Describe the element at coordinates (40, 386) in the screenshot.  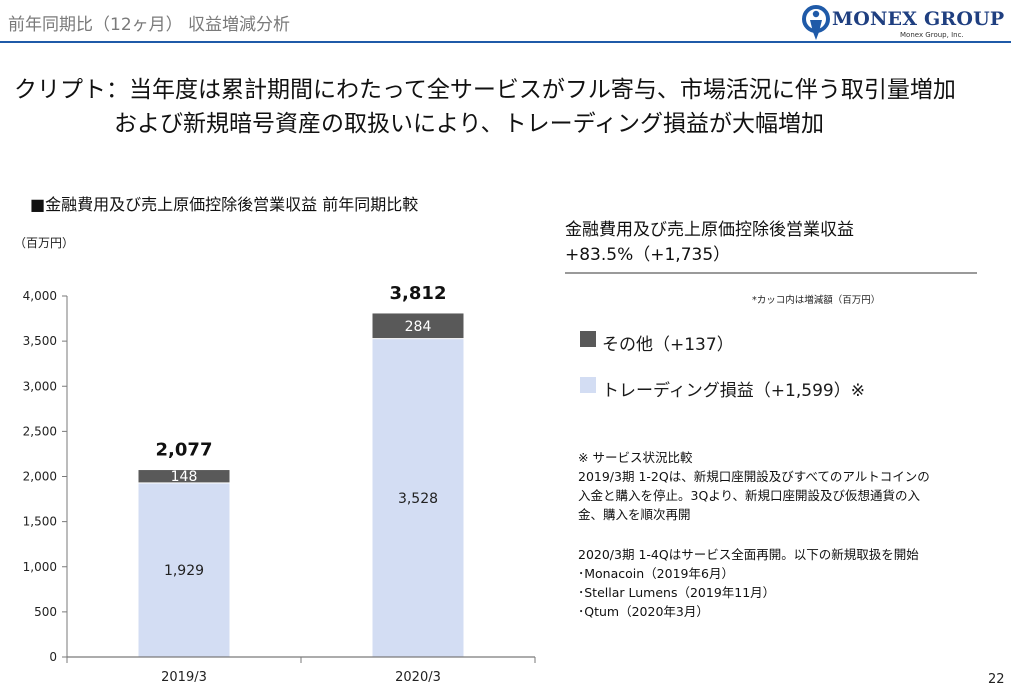
I see `y-tick-label: 3,000` at that location.